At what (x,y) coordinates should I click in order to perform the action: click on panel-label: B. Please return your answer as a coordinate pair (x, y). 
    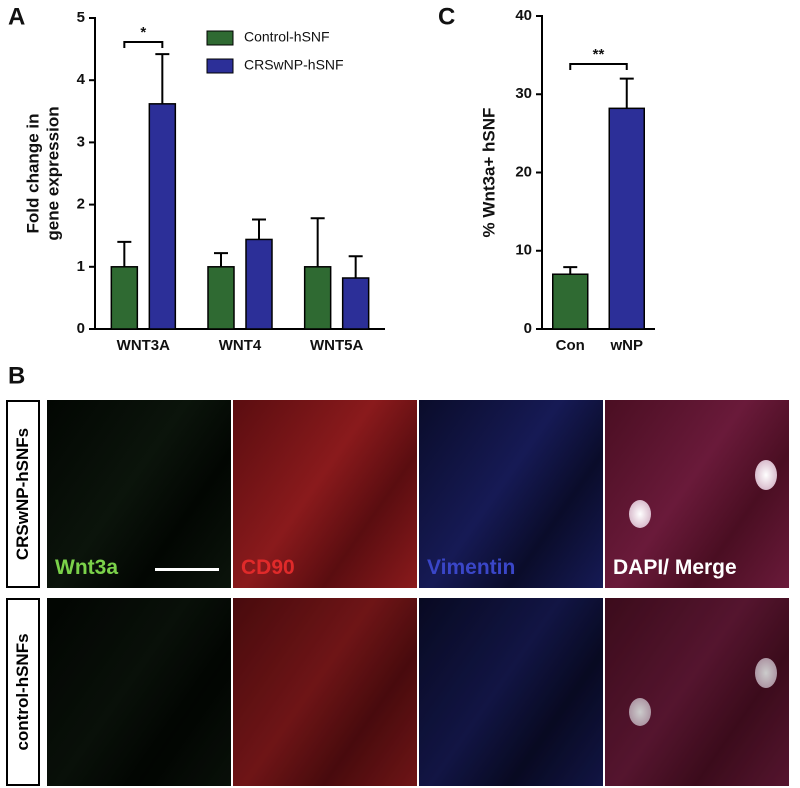
    Looking at the image, I should click on (16, 375).